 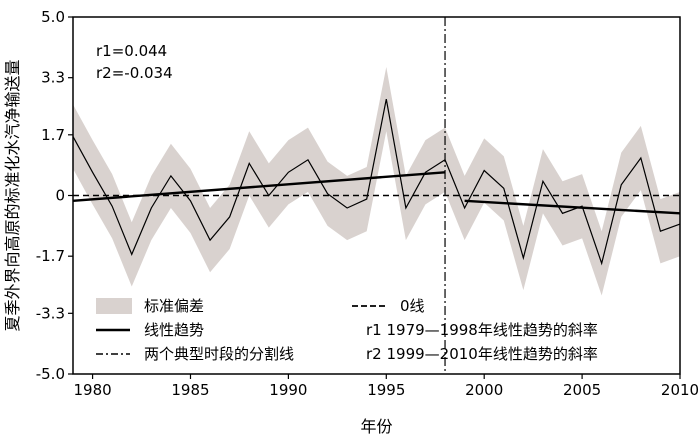 What do you see at coordinates (53, 135) in the screenshot?
I see `y-tick-label: 1.7` at bounding box center [53, 135].